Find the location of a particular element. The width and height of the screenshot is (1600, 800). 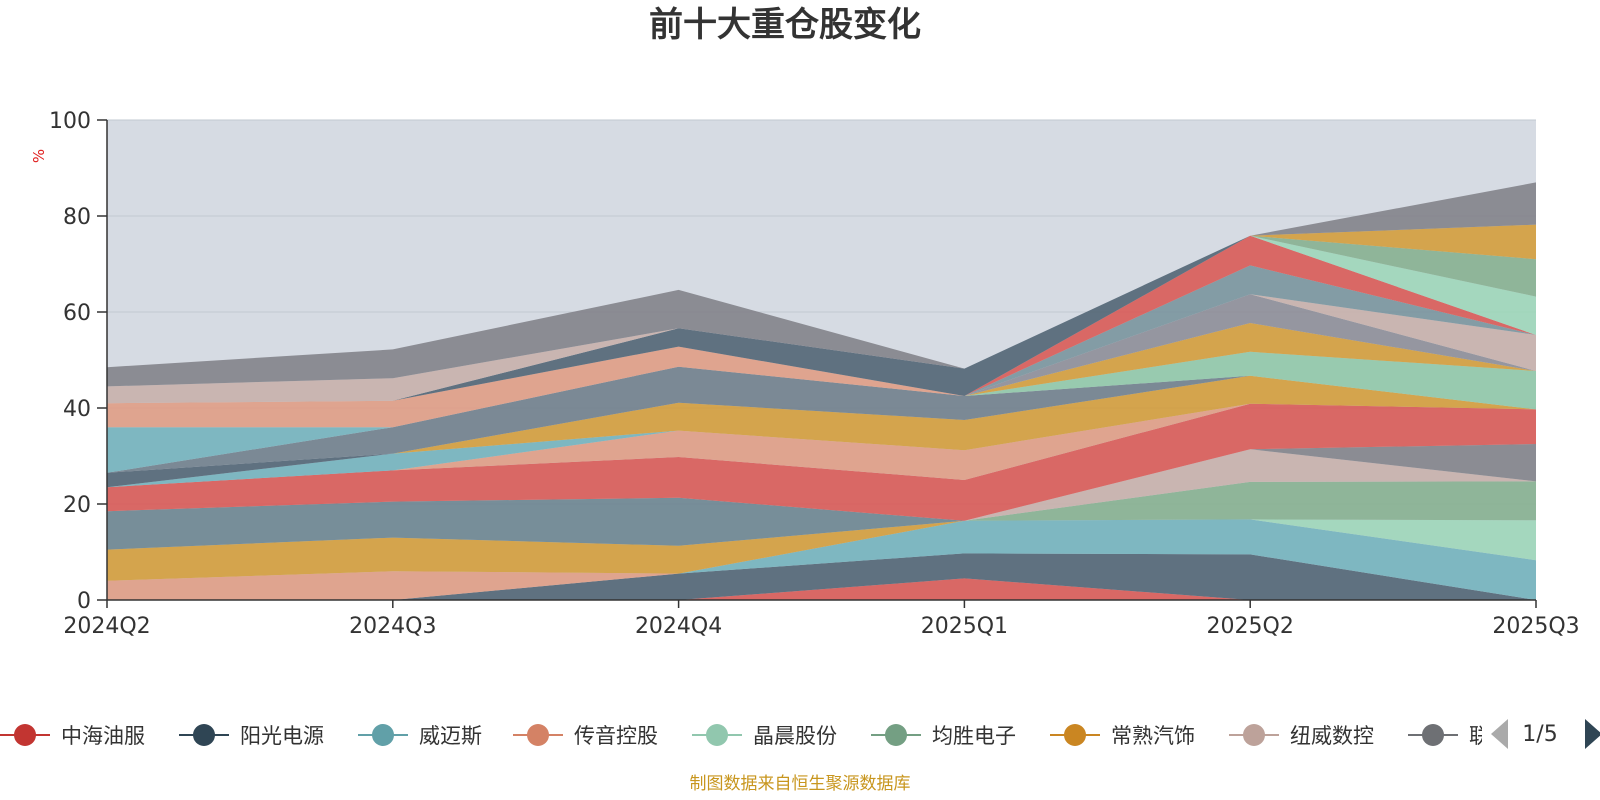

legend-label: 联 is located at coordinates (1479, 736).